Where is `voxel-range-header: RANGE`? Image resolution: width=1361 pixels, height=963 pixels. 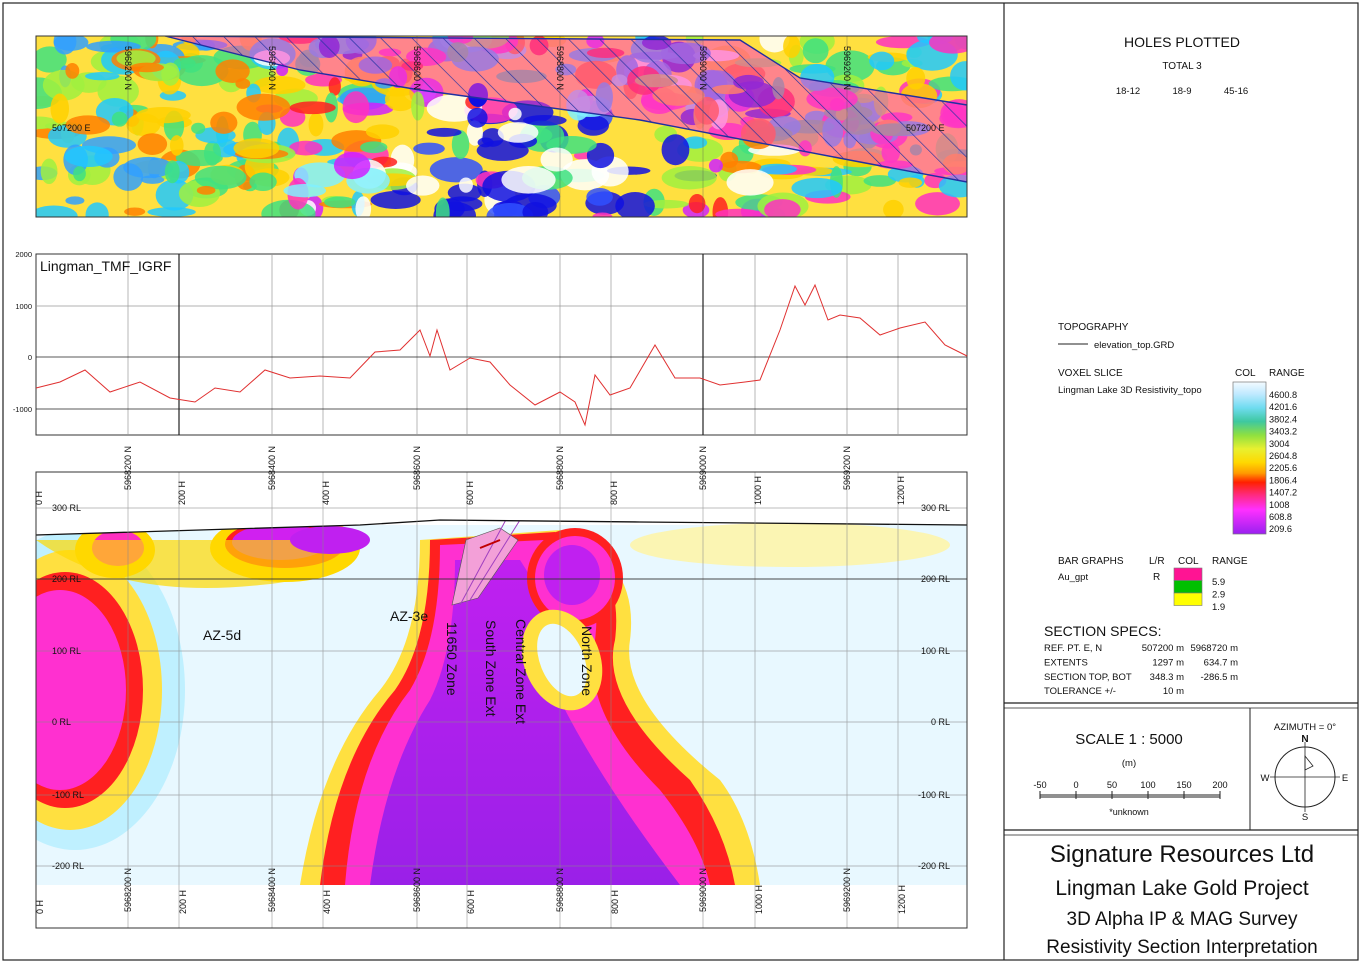
voxel-range-header: RANGE is located at coordinates (1287, 373).